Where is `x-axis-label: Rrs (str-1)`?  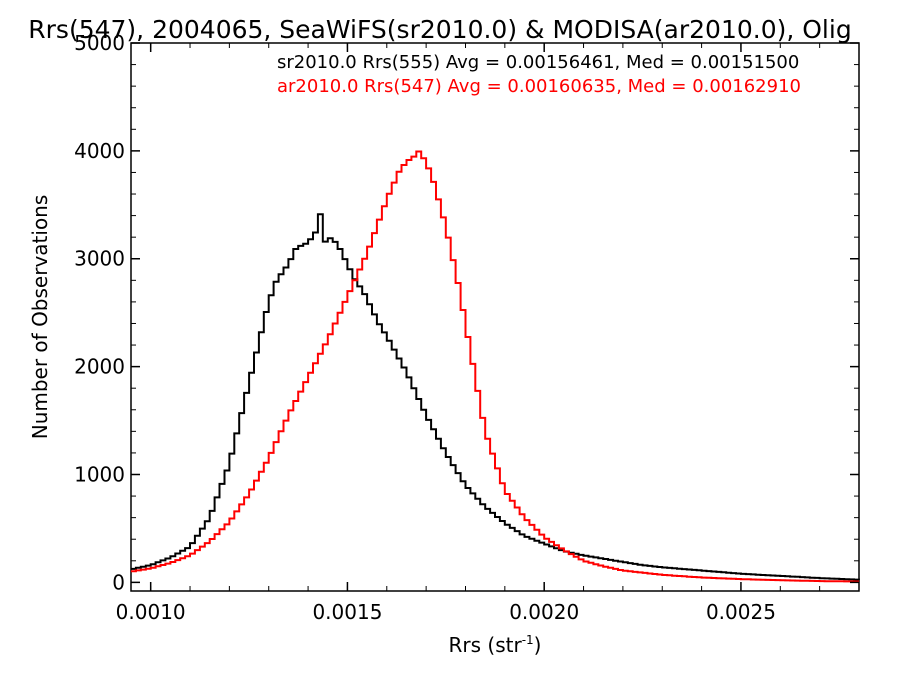
x-axis-label: Rrs (str-1) is located at coordinates (495, 645).